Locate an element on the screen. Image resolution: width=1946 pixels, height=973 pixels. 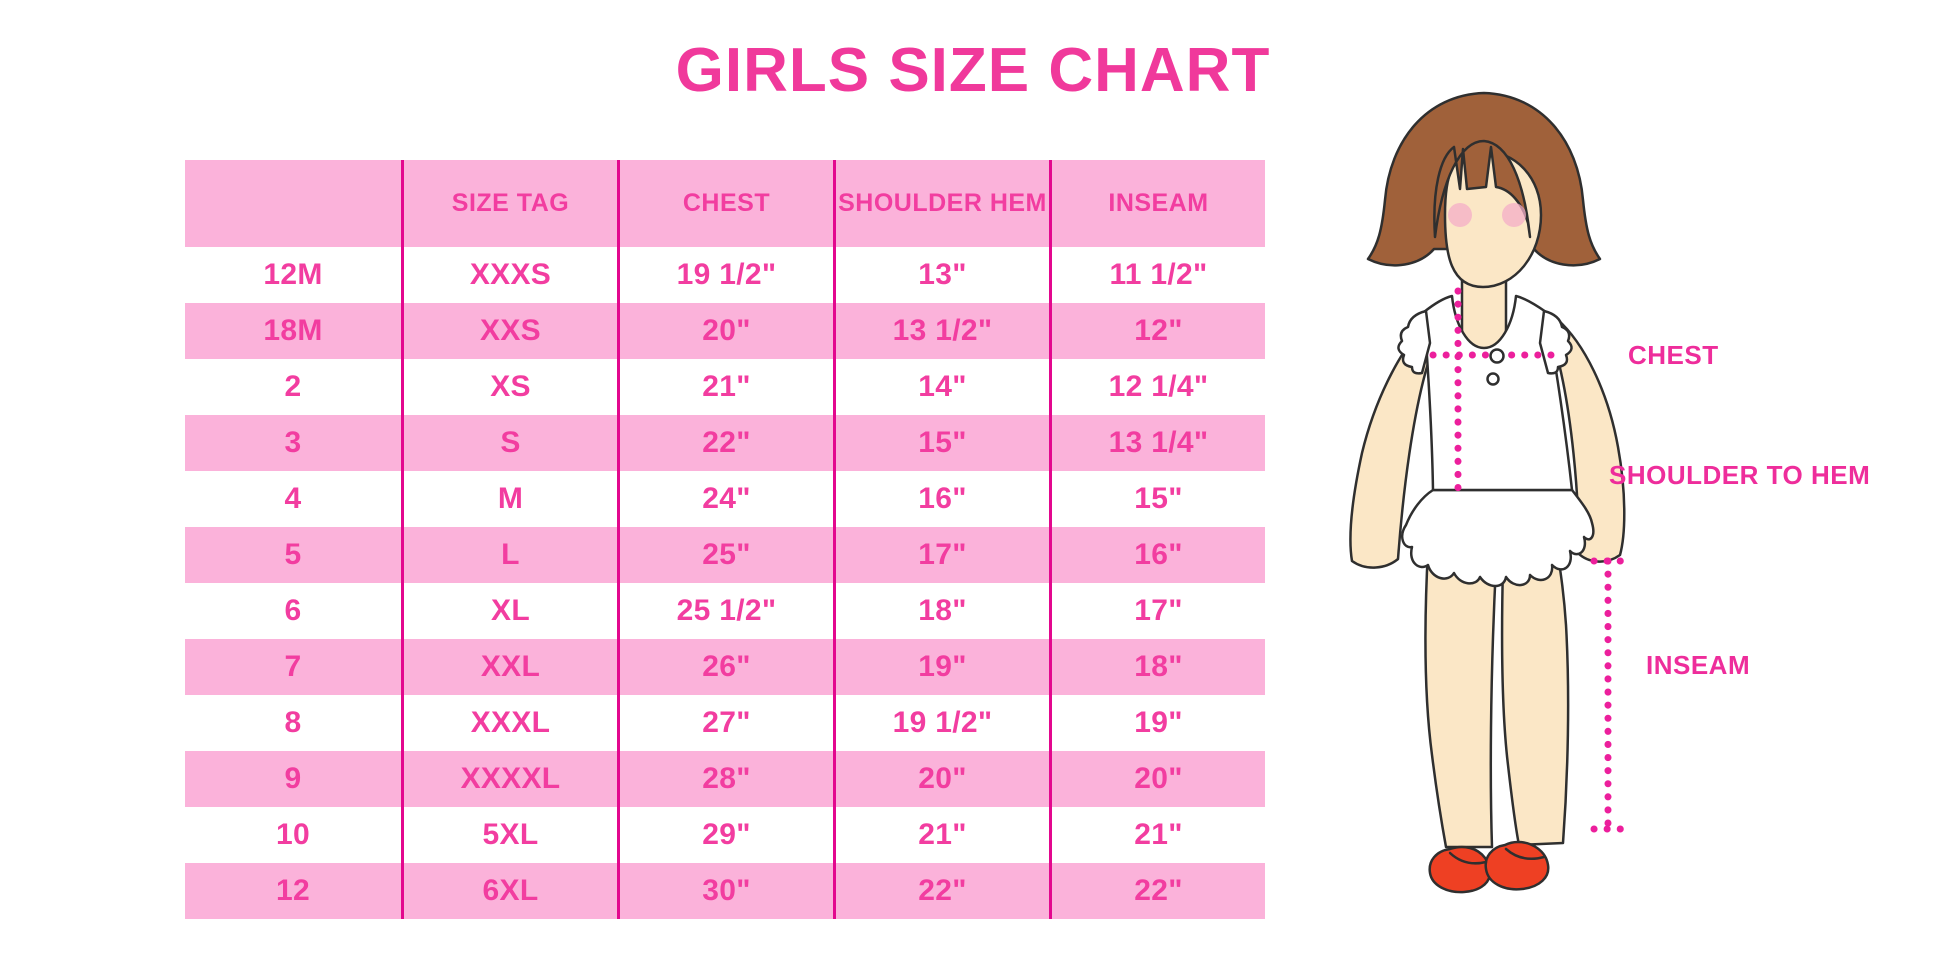
chest-cell: 25 1/2" is located at coordinates (725, 611).